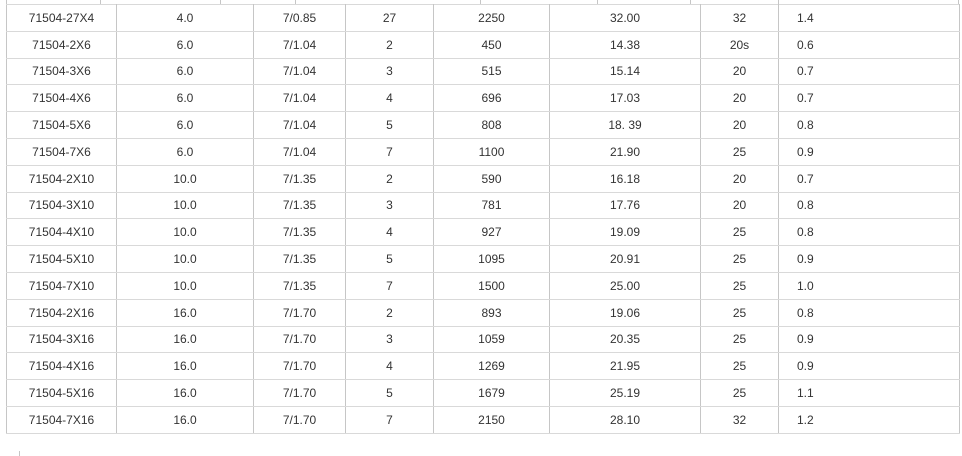  I want to click on table-cell: 21.95, so click(625, 366).